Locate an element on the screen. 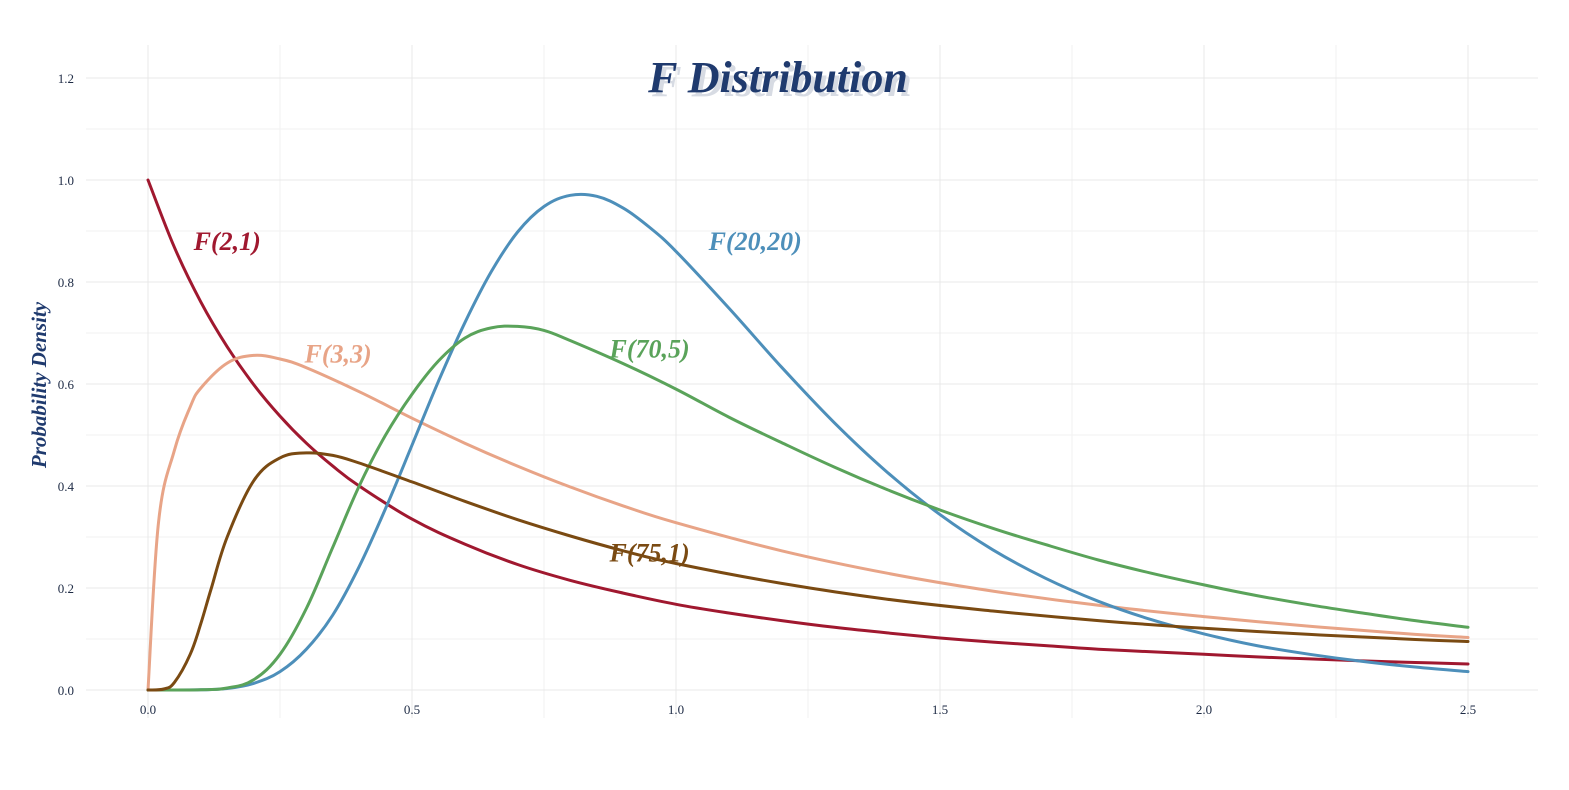 The width and height of the screenshot is (1569, 790). label-f-3-3: F(3,3) is located at coordinates (337, 353).